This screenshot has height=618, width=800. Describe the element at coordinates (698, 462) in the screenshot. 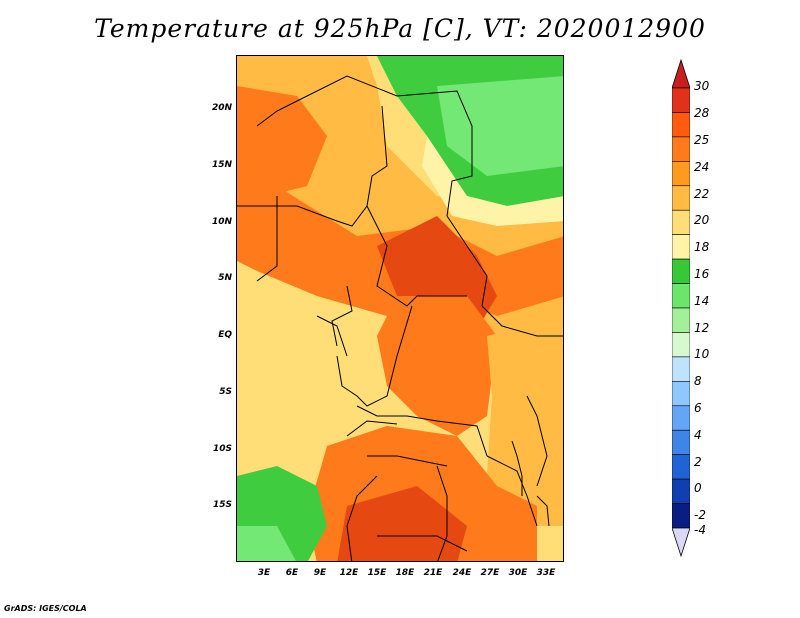

I see `colorbar-label-2: 2` at that location.